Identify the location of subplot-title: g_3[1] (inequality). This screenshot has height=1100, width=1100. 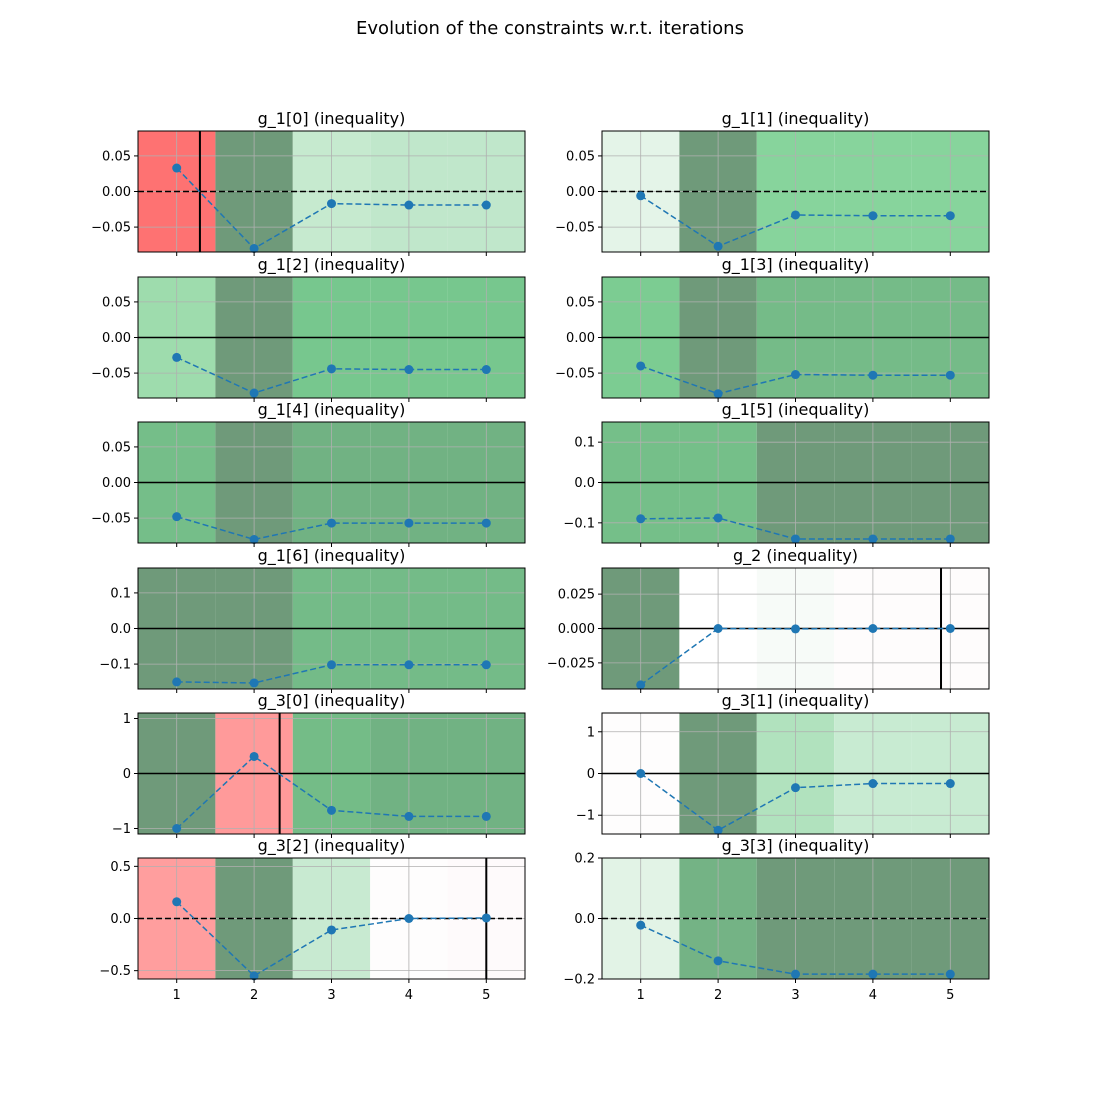
(796, 701).